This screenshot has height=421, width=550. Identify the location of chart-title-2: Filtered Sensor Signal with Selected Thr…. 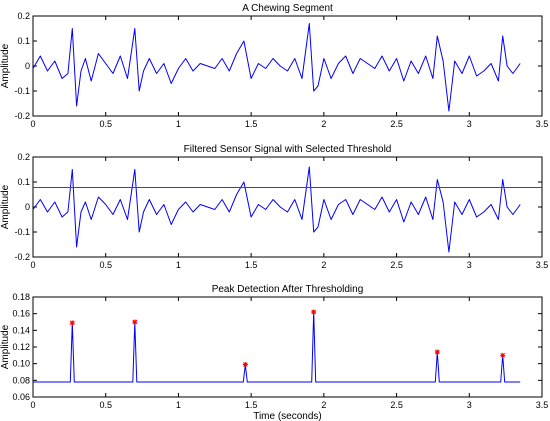
(288, 149).